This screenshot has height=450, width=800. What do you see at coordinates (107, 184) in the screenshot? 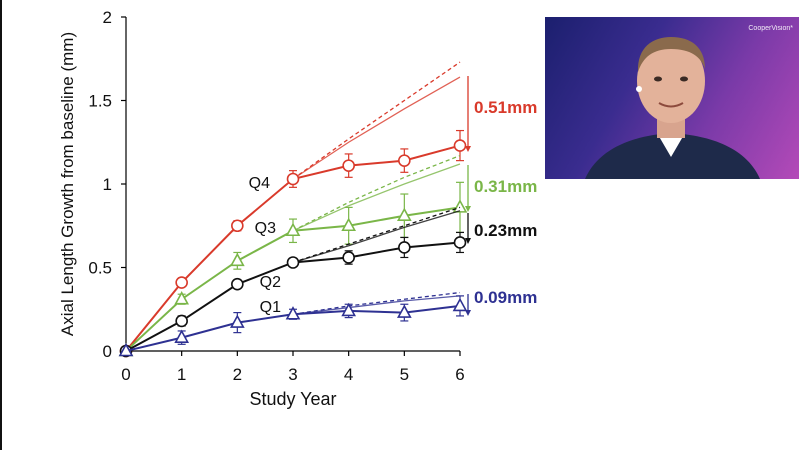
I see `y-tick-label: 1` at bounding box center [107, 184].